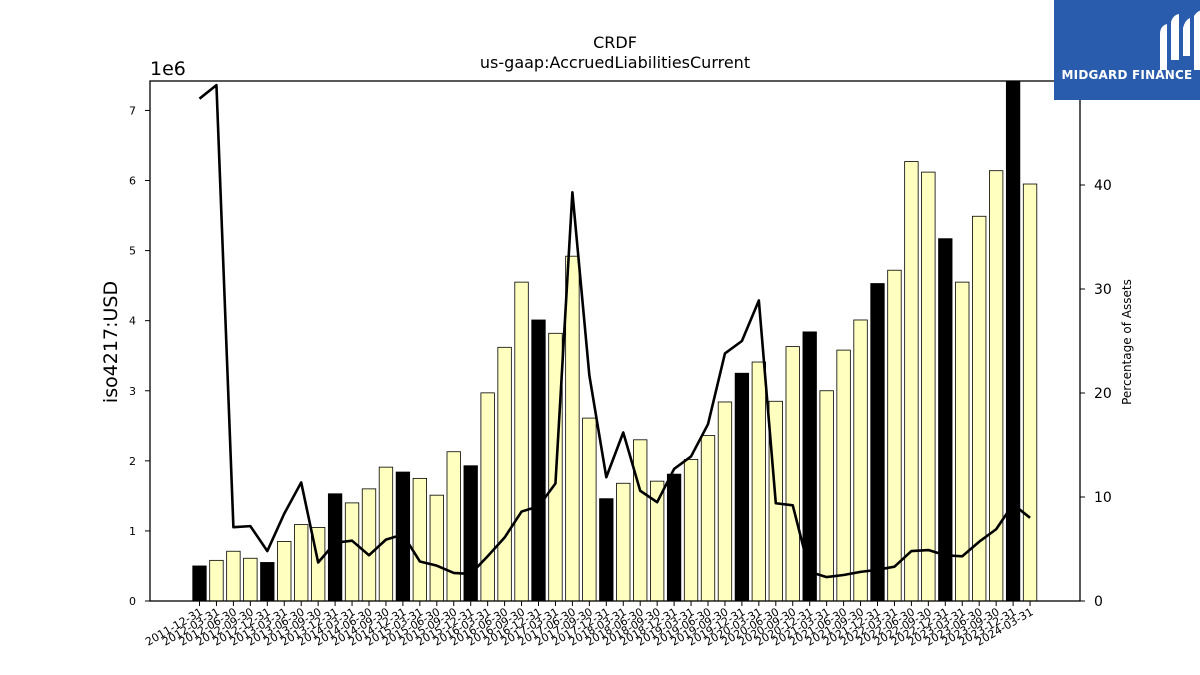 The width and height of the screenshot is (1200, 675). What do you see at coordinates (615, 42) in the screenshot?
I see `chart-title: CRDF` at bounding box center [615, 42].